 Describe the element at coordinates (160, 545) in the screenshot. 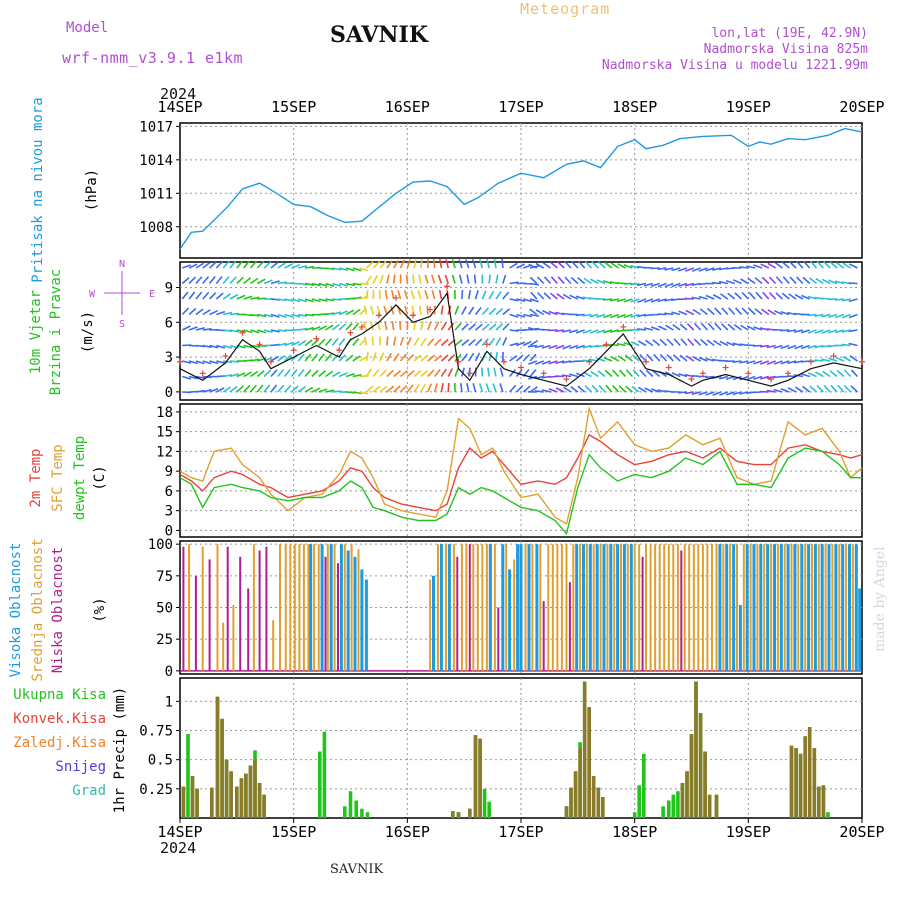

I see `cloud-ytick-label: 100` at that location.